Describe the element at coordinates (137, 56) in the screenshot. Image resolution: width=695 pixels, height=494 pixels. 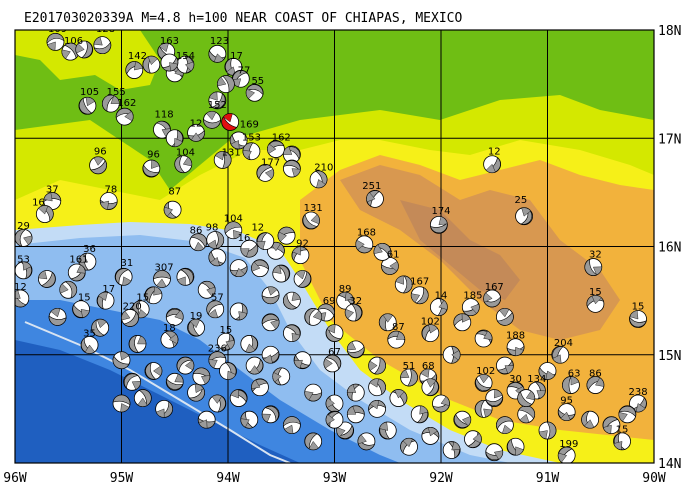
I see `event-depth-label: 142` at that location.